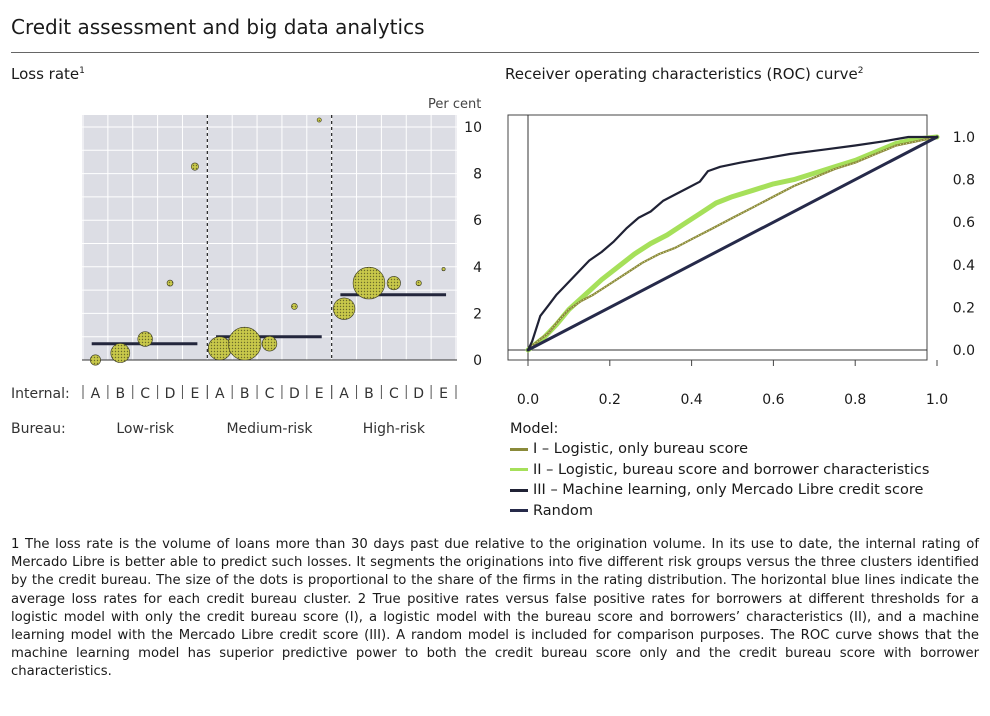  What do you see at coordinates (495, 52) in the screenshot?
I see `title-divider` at bounding box center [495, 52].